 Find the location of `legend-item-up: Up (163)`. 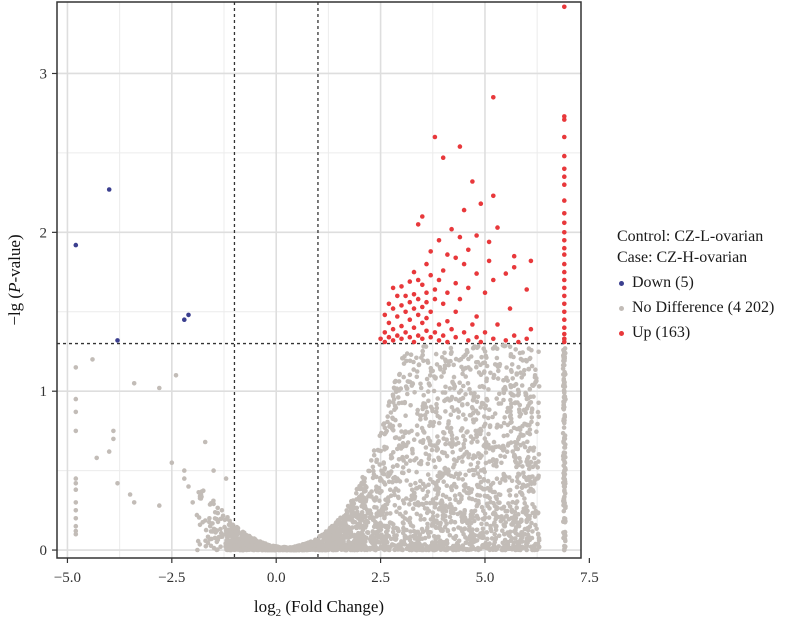

legend-item-up: Up (163) is located at coordinates (695, 333).